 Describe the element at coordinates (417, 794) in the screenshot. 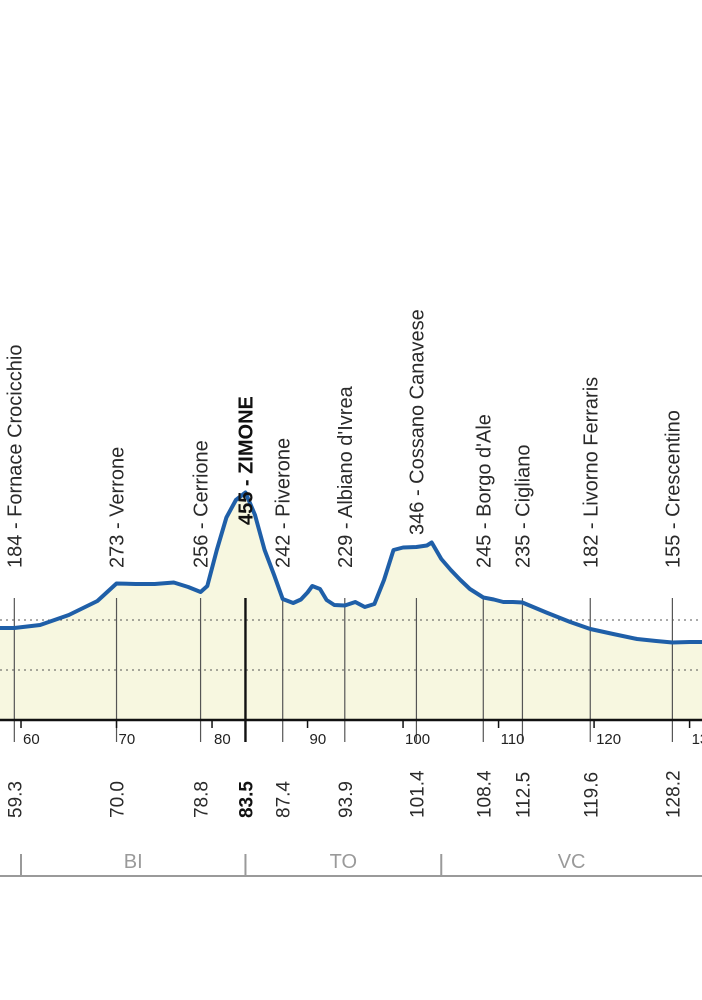

I see `waypoint-km-label: 101.4` at that location.